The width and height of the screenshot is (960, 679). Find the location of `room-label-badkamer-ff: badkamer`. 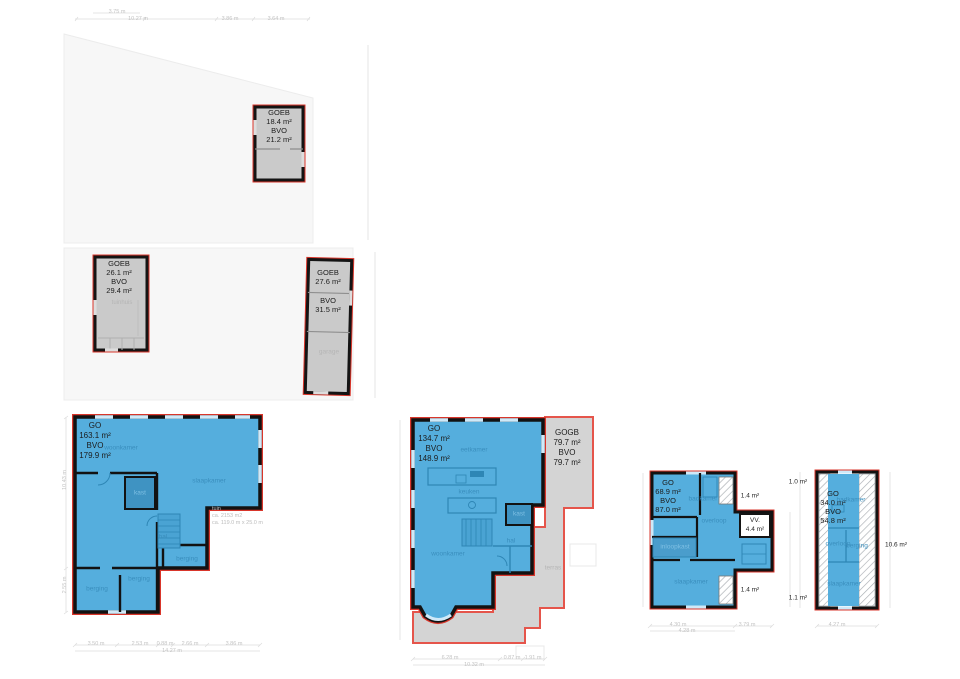

room-label-badkamer-ff: badkamer is located at coordinates (703, 499).